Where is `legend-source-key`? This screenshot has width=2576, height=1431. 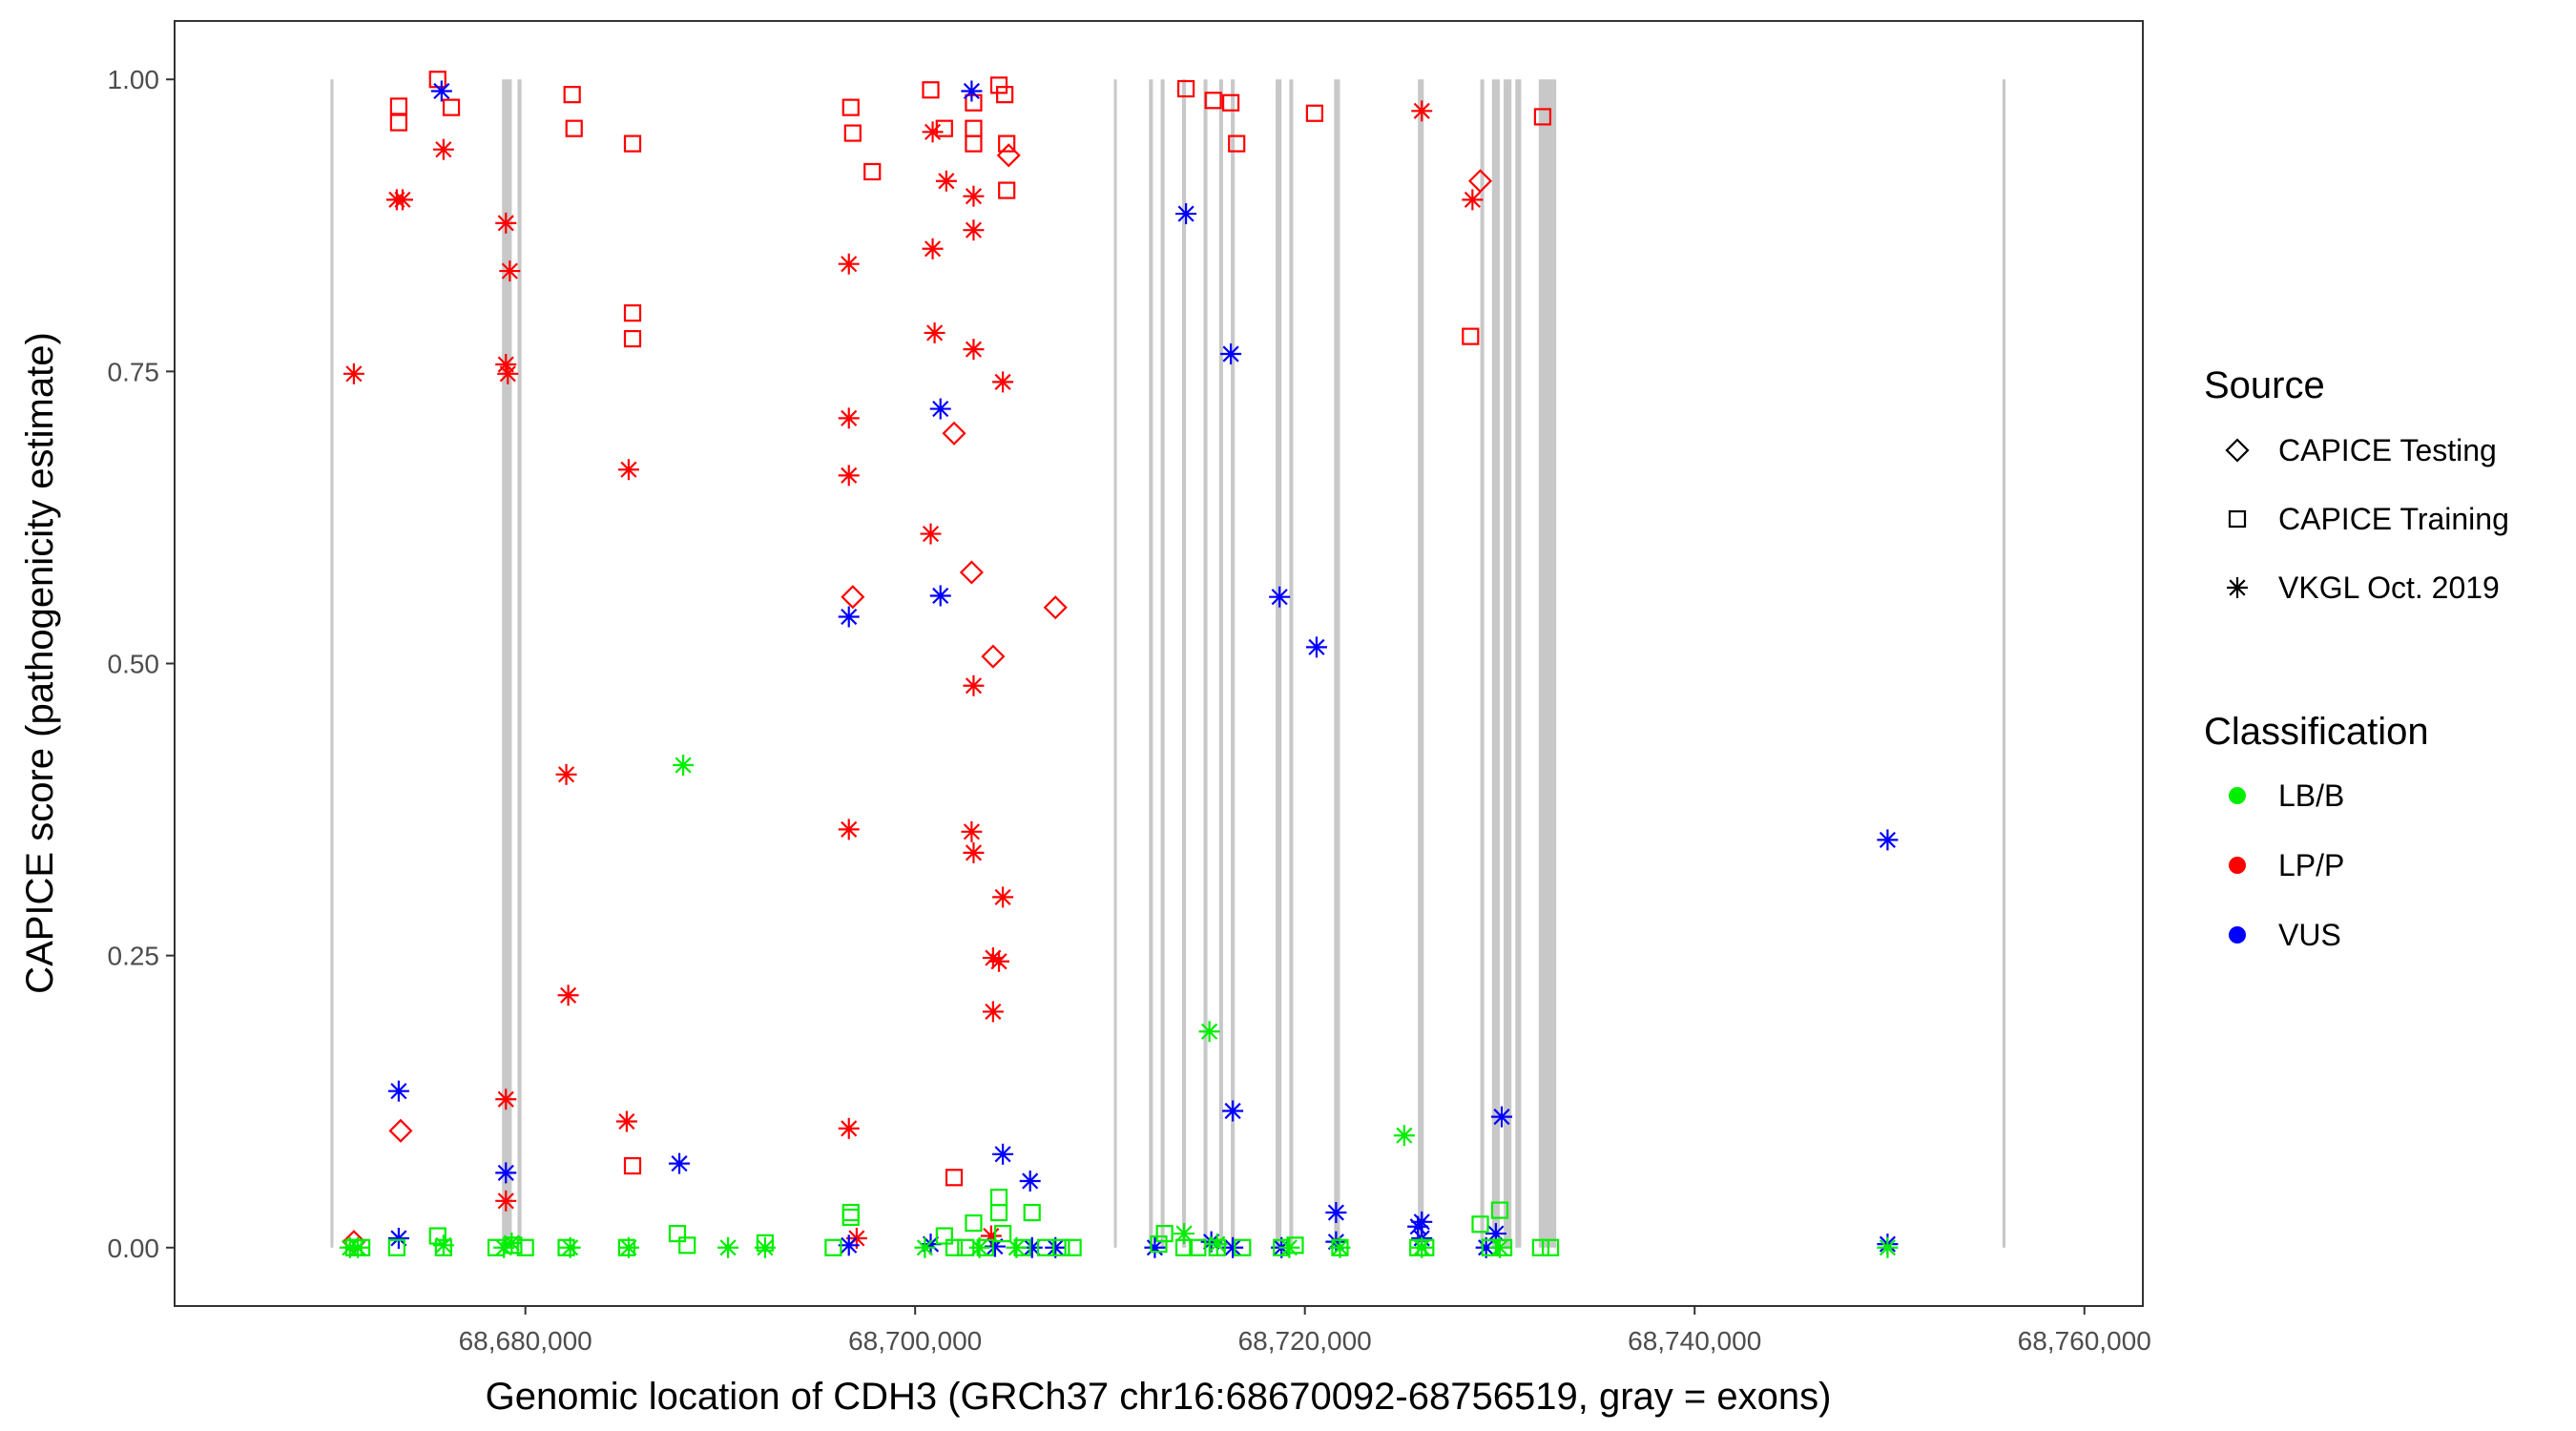
legend-source-key is located at coordinates (2237, 587).